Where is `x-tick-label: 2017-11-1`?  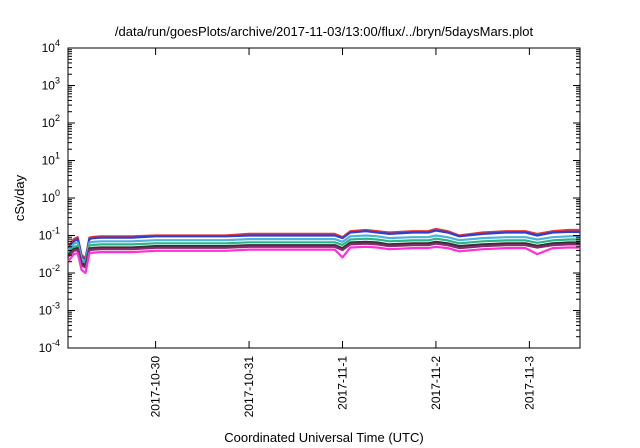 x-tick-label: 2017-11-1 is located at coordinates (342, 383).